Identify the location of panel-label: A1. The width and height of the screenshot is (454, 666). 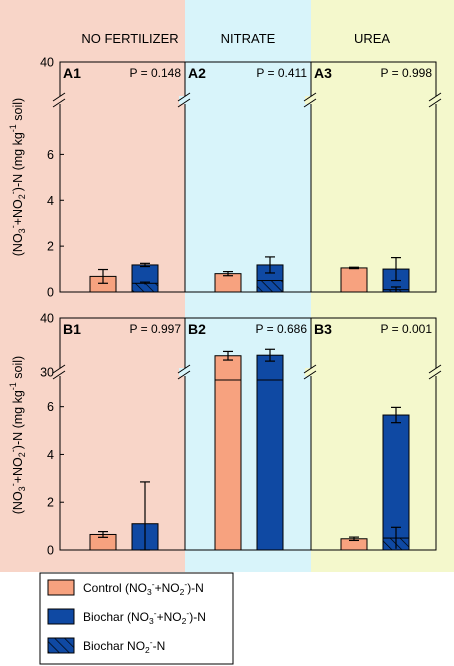
(72, 73).